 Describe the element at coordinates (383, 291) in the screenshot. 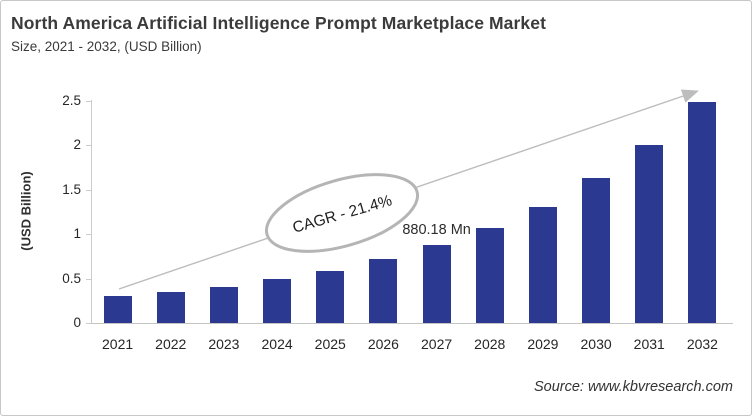

I see `bar-2026` at that location.